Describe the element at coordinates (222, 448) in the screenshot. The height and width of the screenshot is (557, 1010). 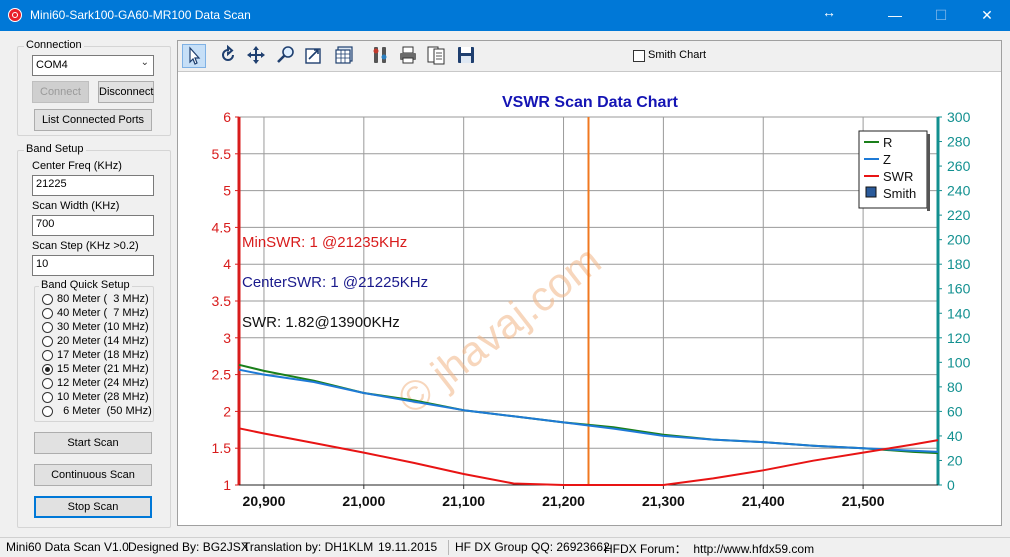
I see `y-left-tick-label: 1.5` at that location.